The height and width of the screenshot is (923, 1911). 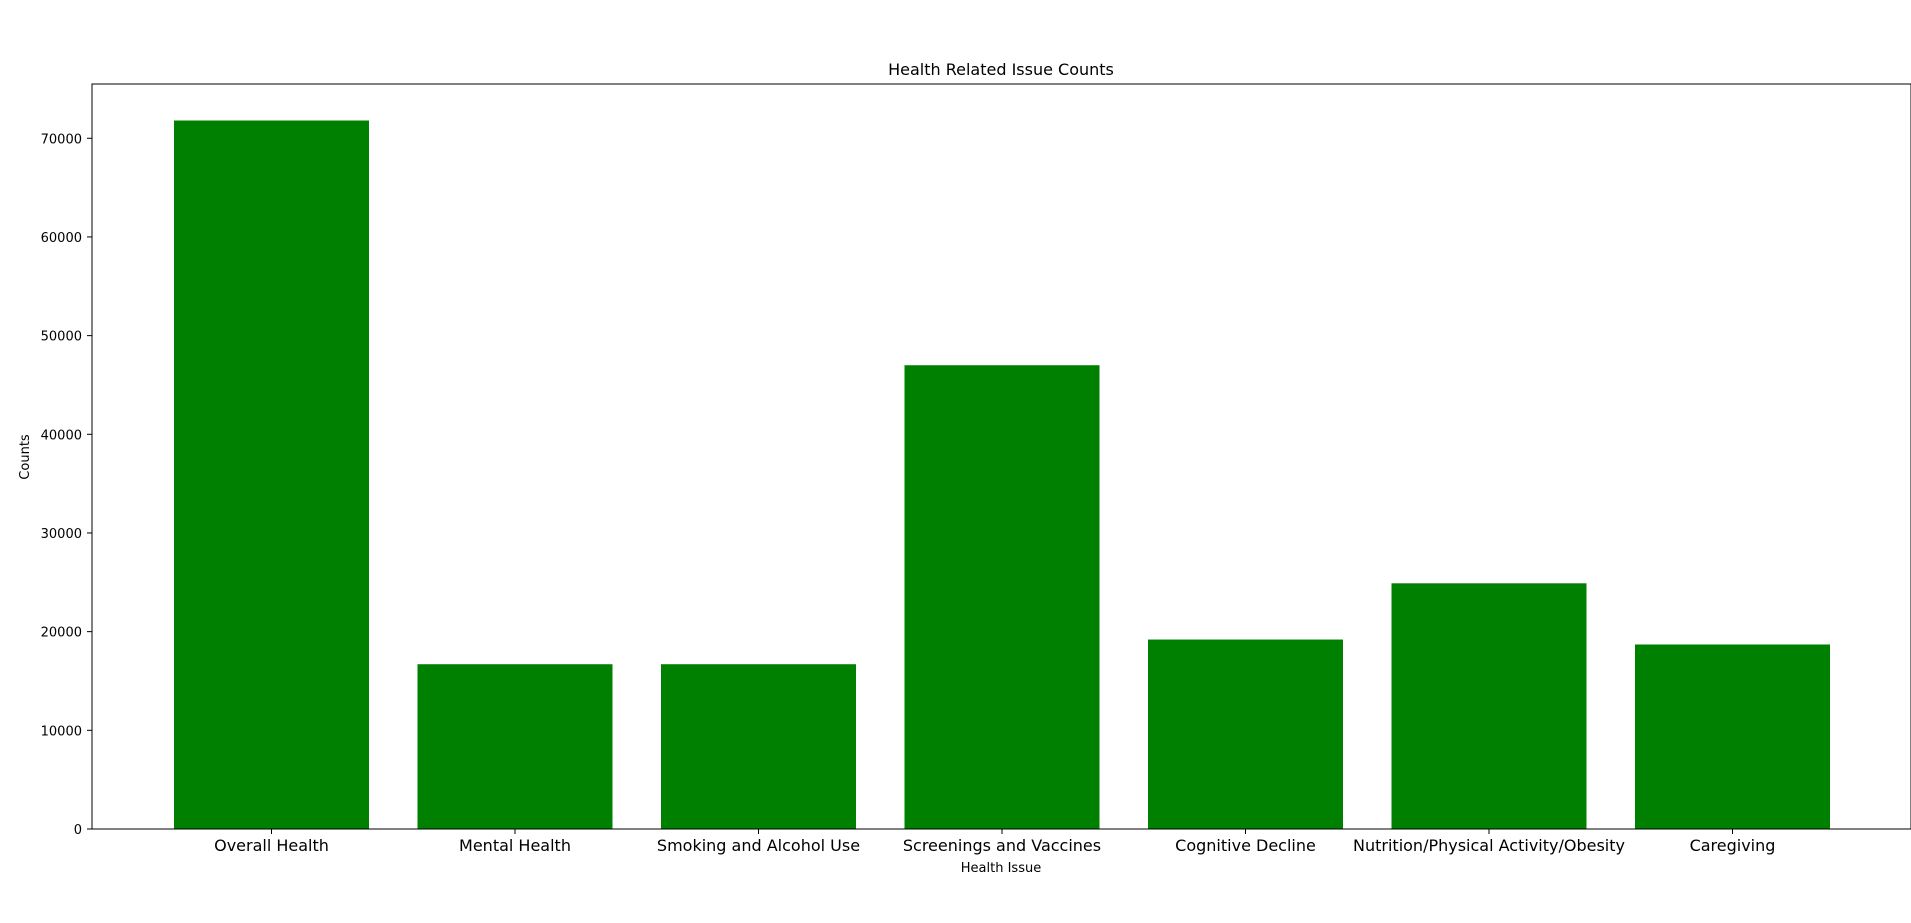 I want to click on y-axis-label: Counts, so click(x=25, y=457).